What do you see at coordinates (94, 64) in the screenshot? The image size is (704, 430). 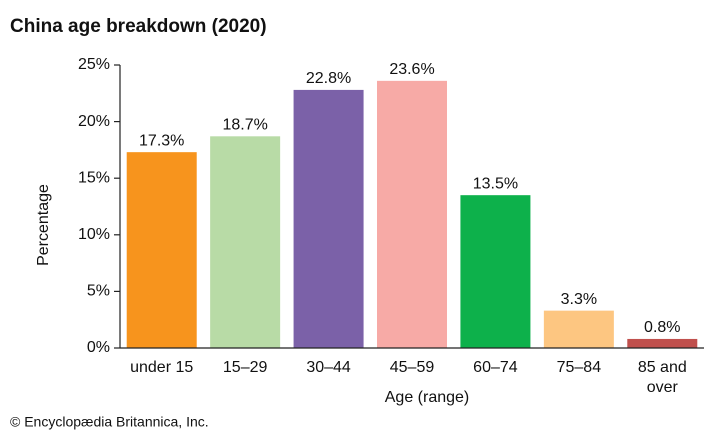 I see `y-tick-label: 25%` at bounding box center [94, 64].